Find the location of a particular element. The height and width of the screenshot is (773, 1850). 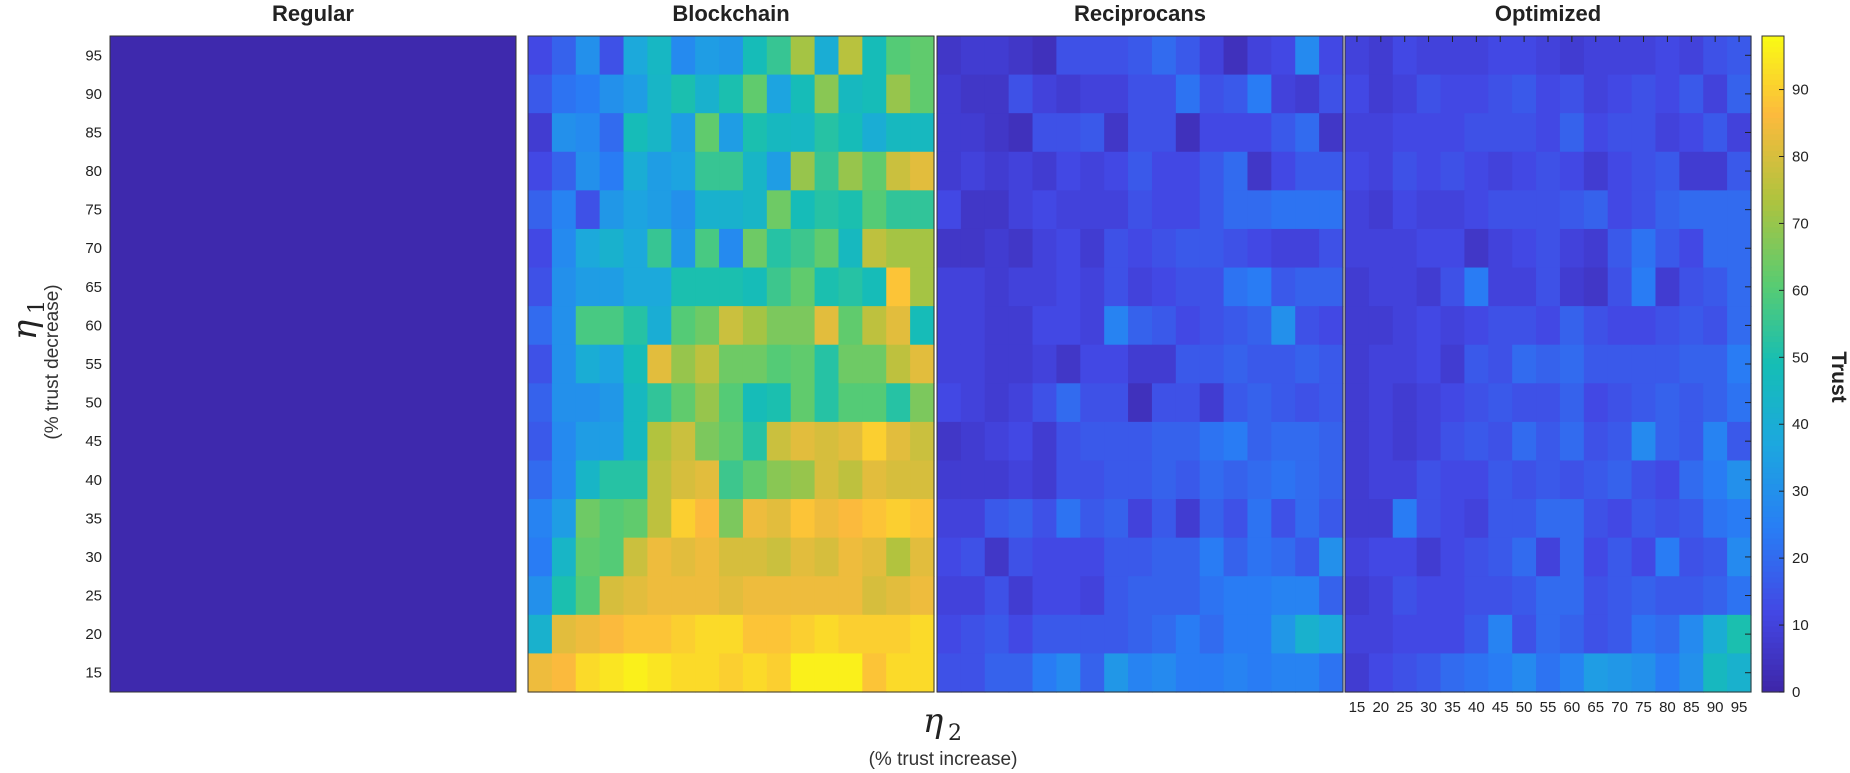

y-tick-label: 80 is located at coordinates (93, 171).